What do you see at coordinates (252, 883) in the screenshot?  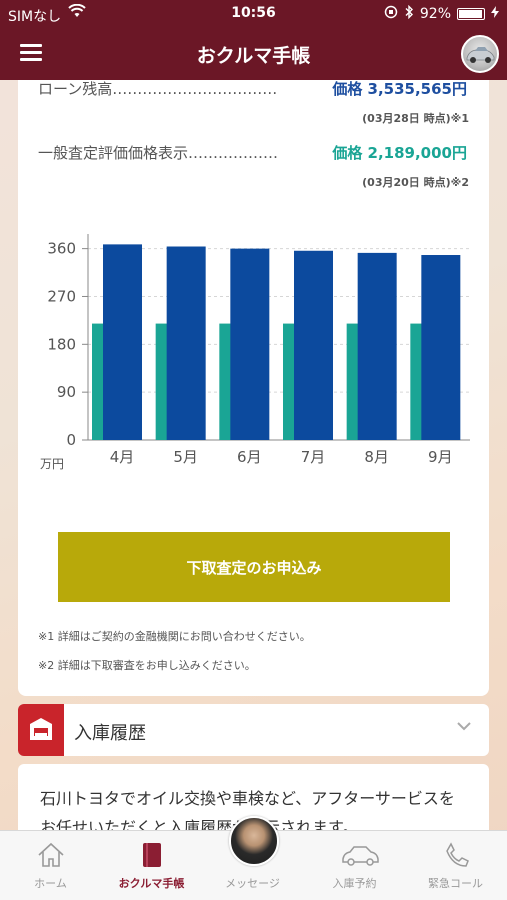 I see `tab-label: メッセージ` at bounding box center [252, 883].